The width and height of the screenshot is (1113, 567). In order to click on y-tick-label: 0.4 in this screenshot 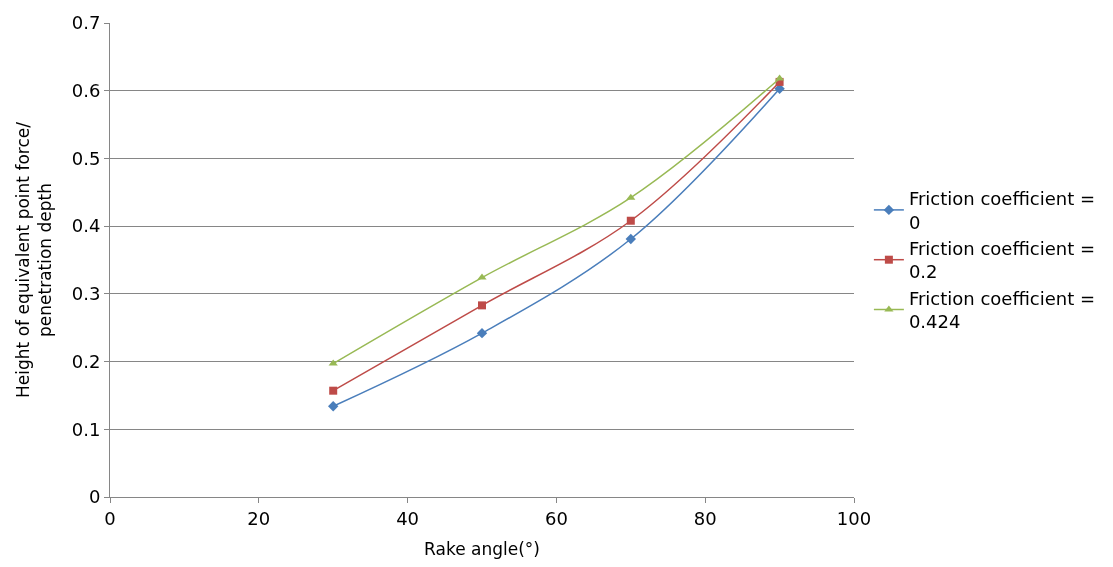, I will do `click(86, 226)`.